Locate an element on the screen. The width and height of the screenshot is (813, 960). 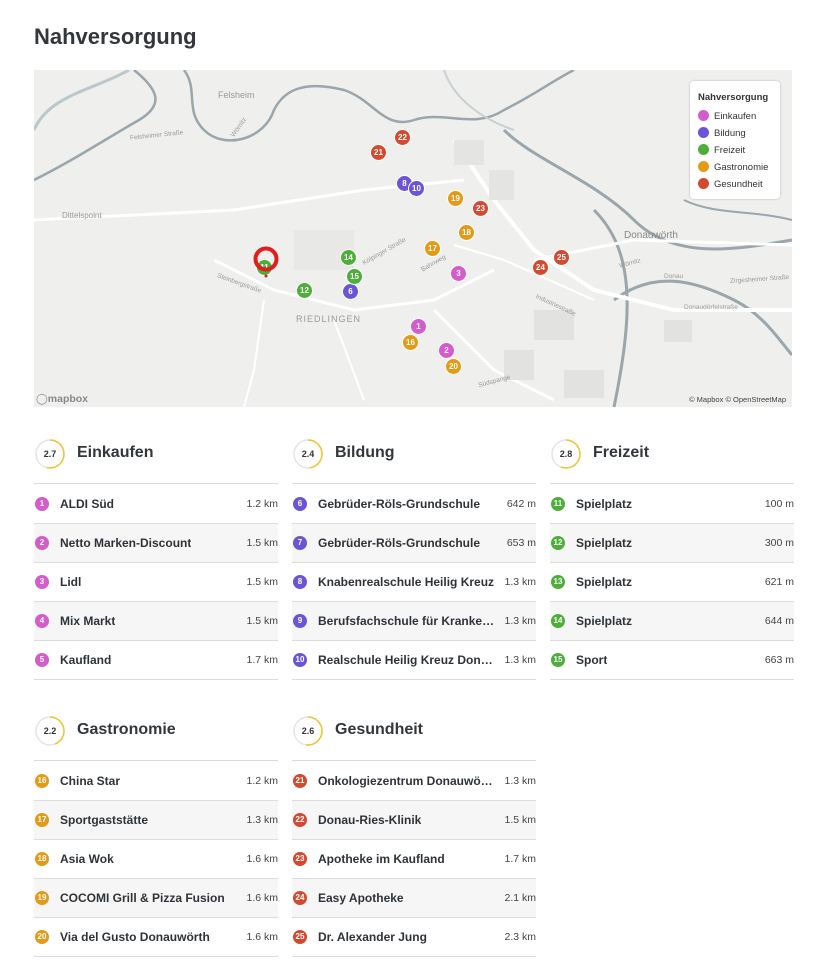
item-number-badge: 1 is located at coordinates (42, 504).